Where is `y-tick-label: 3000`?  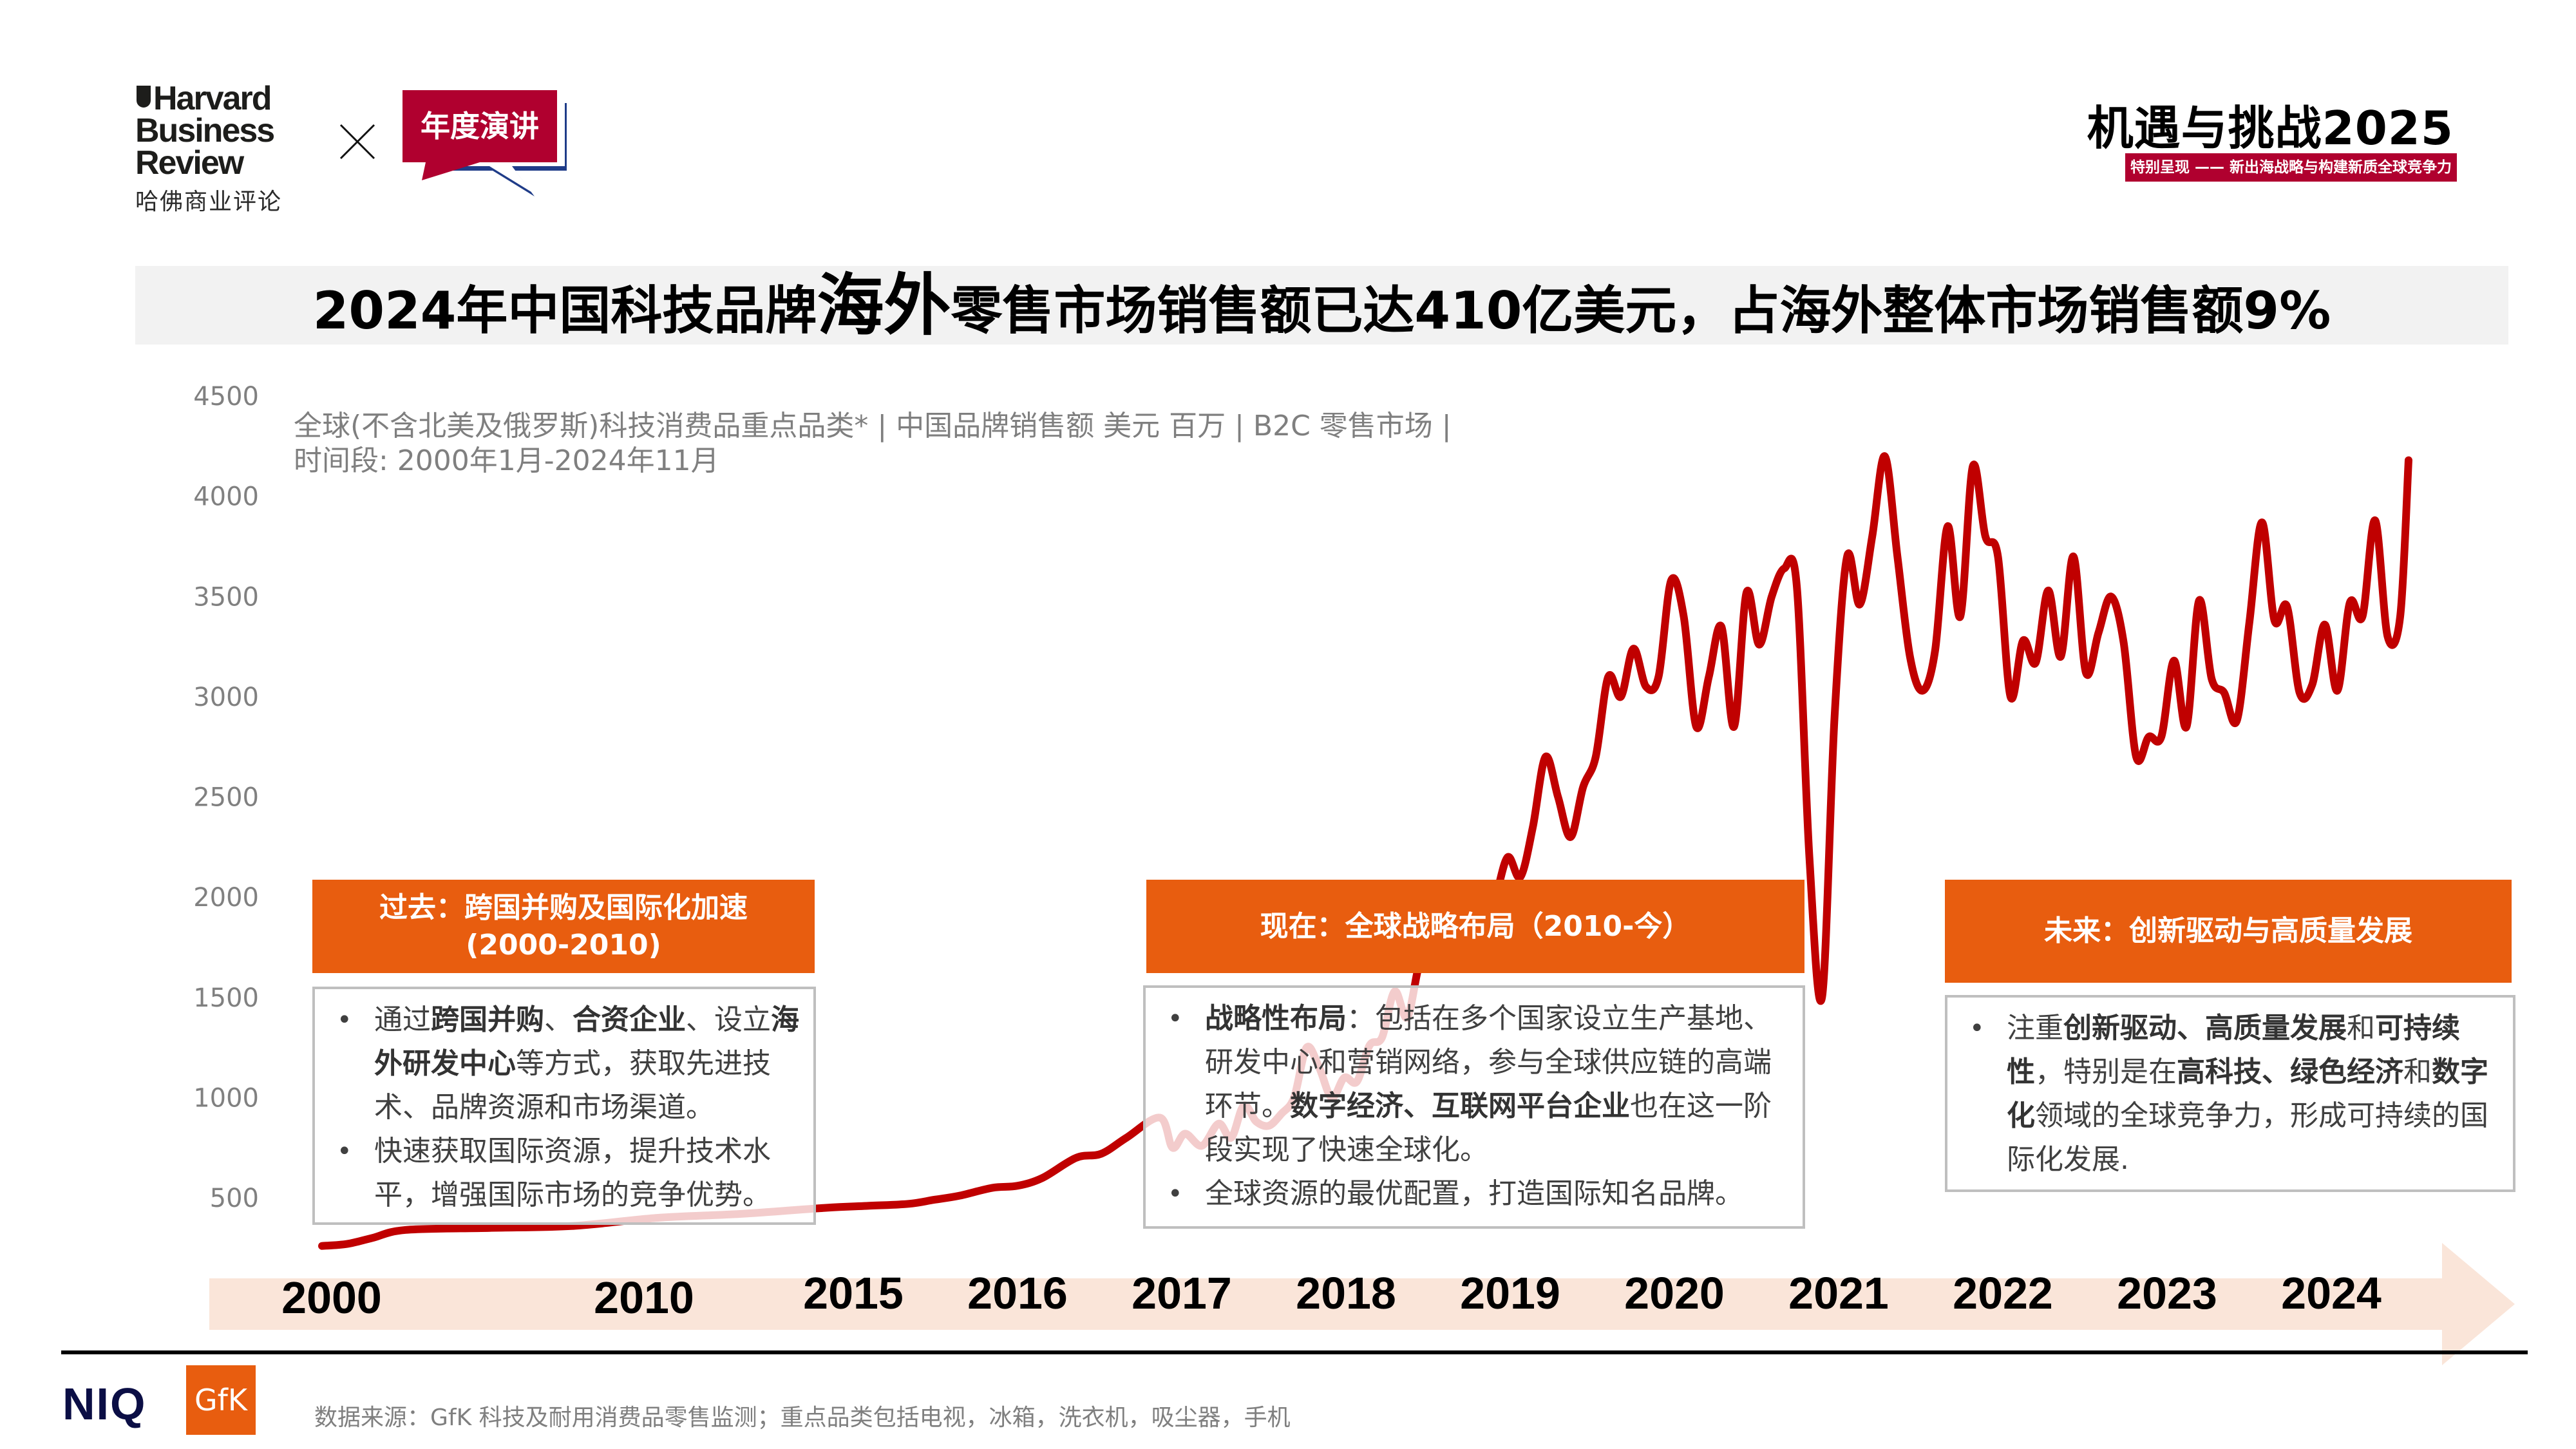 y-tick-label: 3000 is located at coordinates (226, 697).